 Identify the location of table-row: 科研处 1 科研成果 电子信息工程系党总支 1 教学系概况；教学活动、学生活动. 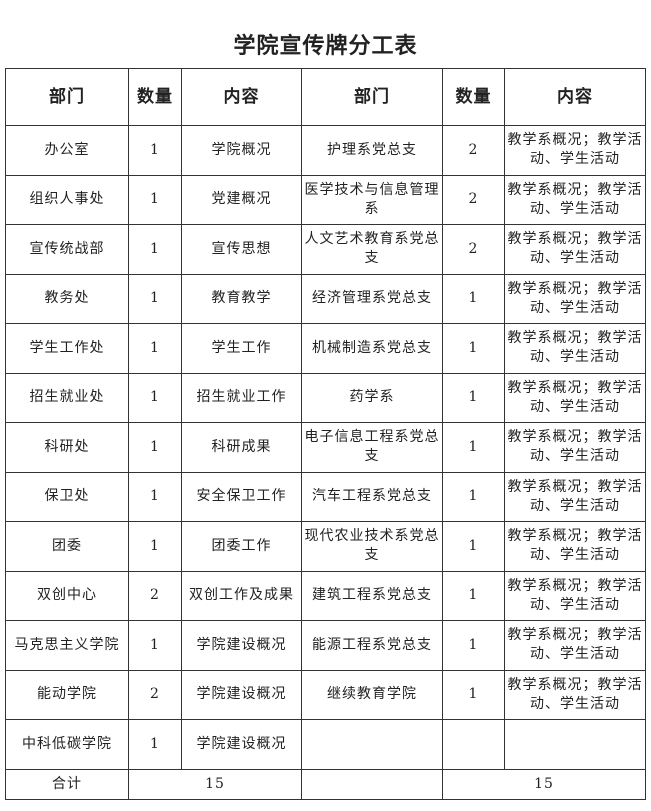
(325, 447).